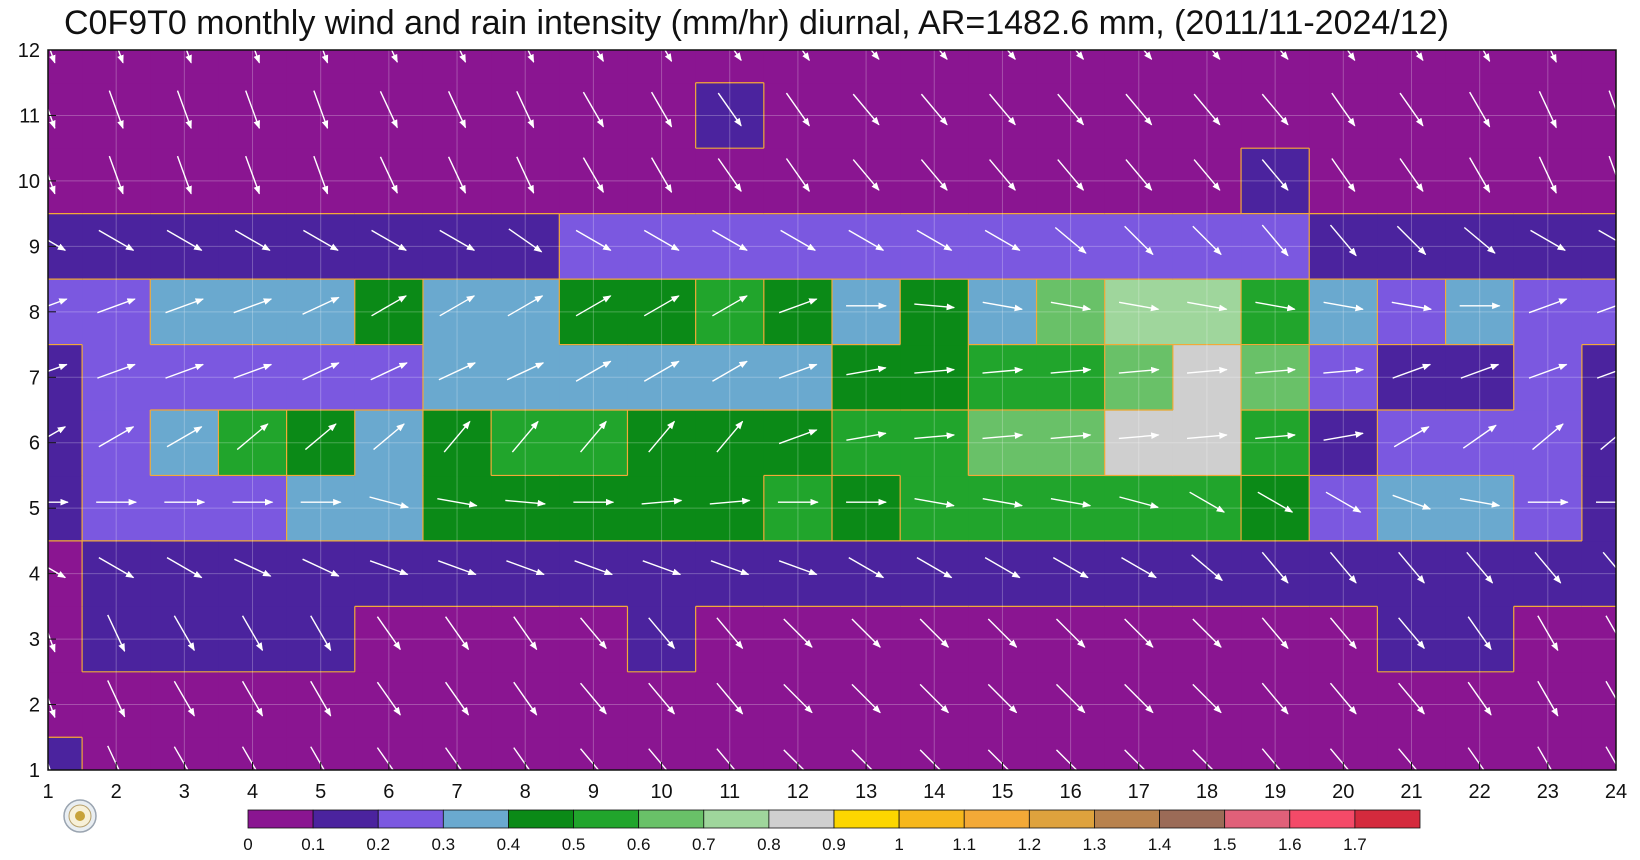 This screenshot has height=860, width=1640. Describe the element at coordinates (593, 792) in the screenshot. I see `x-tick-label: 9` at that location.